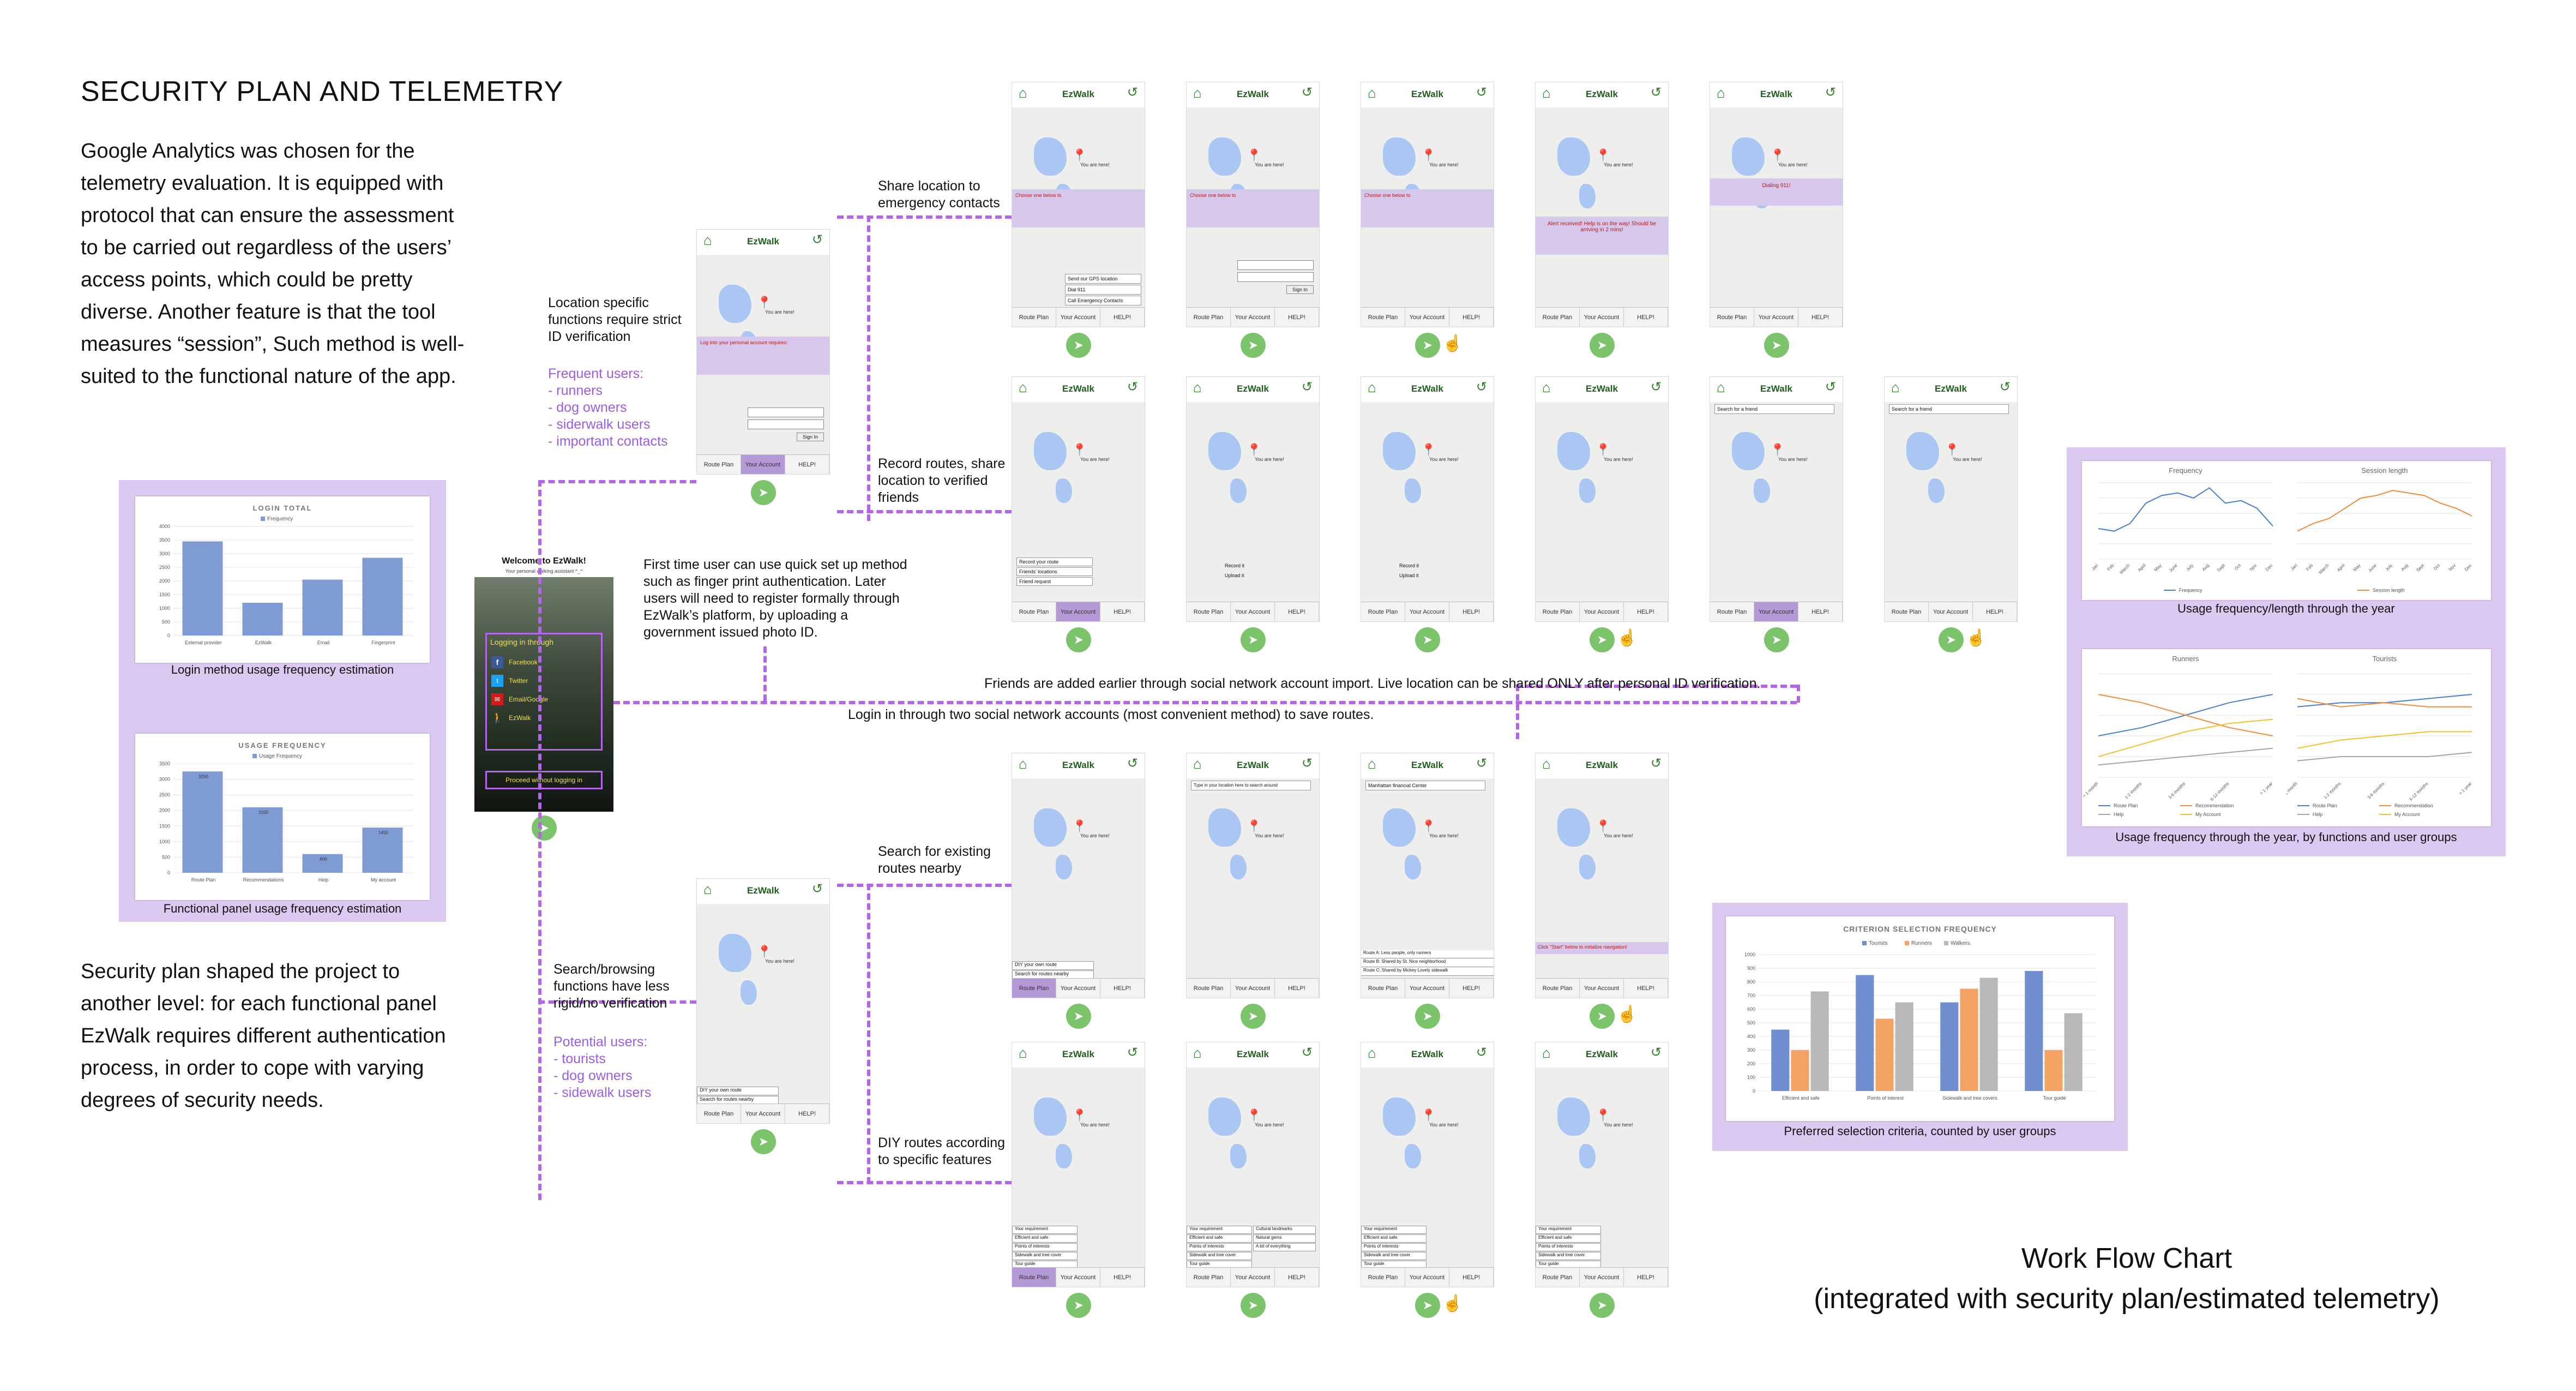 This screenshot has width=2576, height=1391. Describe the element at coordinates (1568, 1230) in the screenshot. I see `requirement-option: Your requirement` at that location.